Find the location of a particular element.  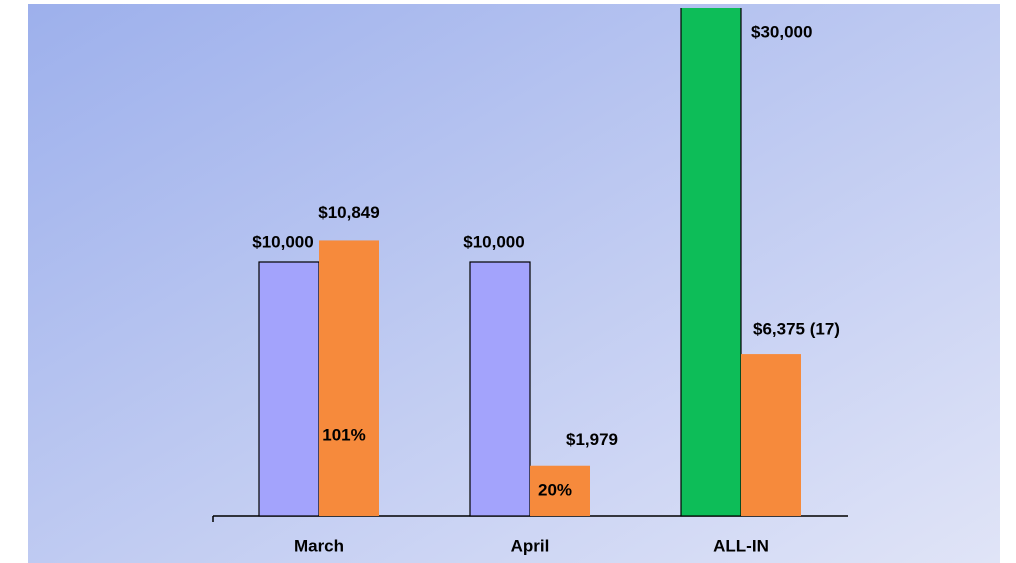

x-tick-label: March is located at coordinates (319, 545).